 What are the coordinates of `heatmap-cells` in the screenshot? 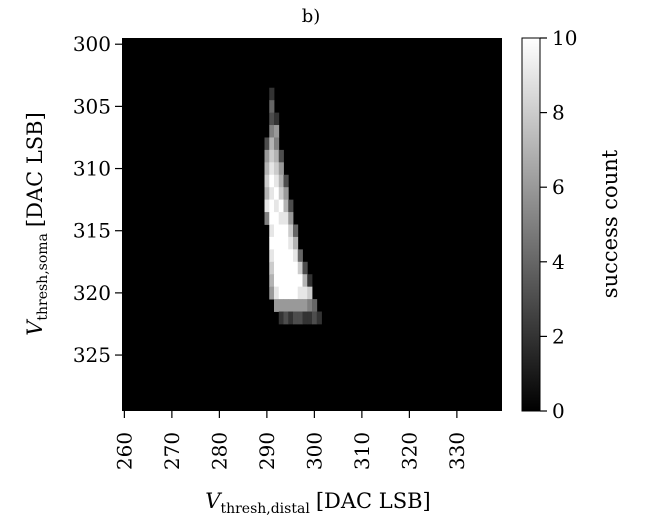 It's located at (293, 206).